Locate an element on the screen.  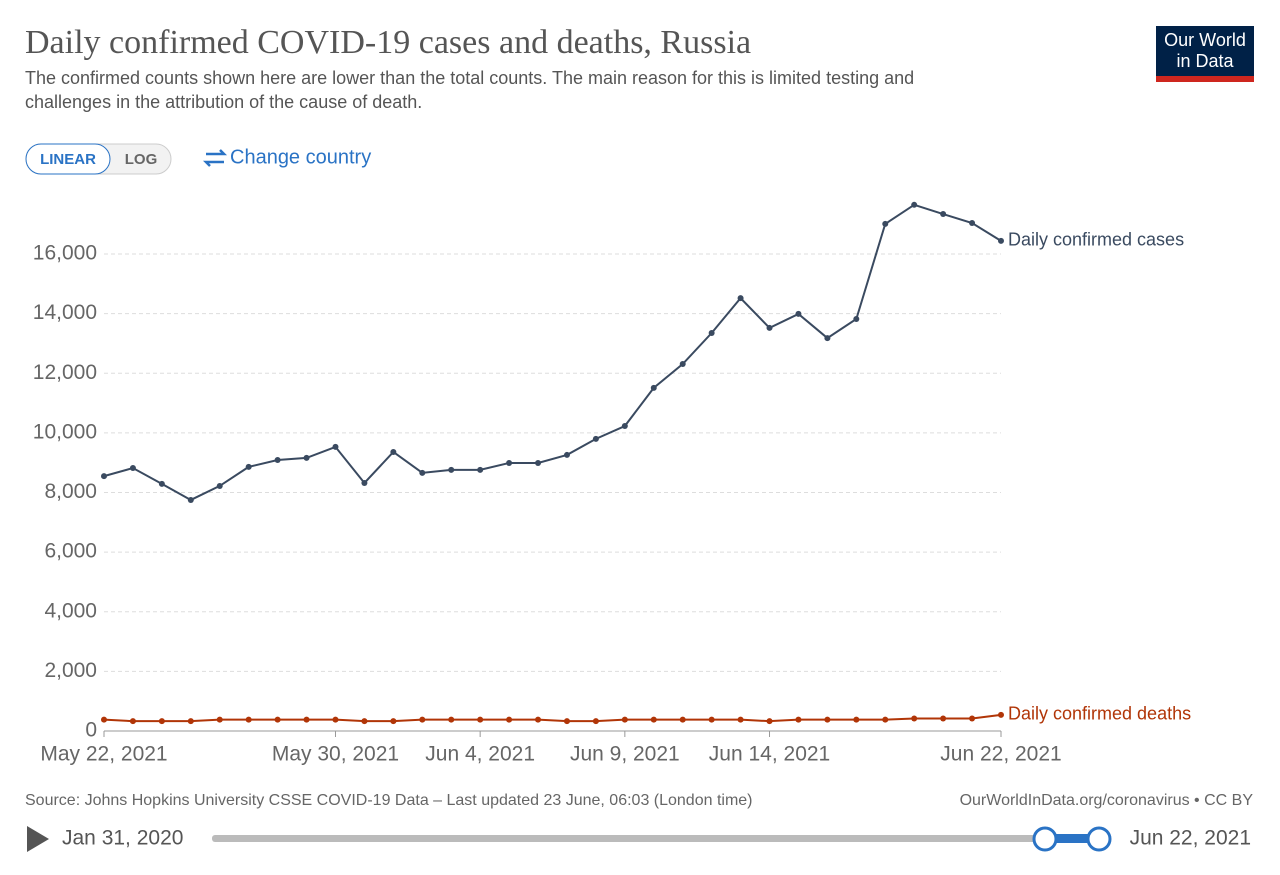
y-tick-label: 10,000 is located at coordinates (65, 431).